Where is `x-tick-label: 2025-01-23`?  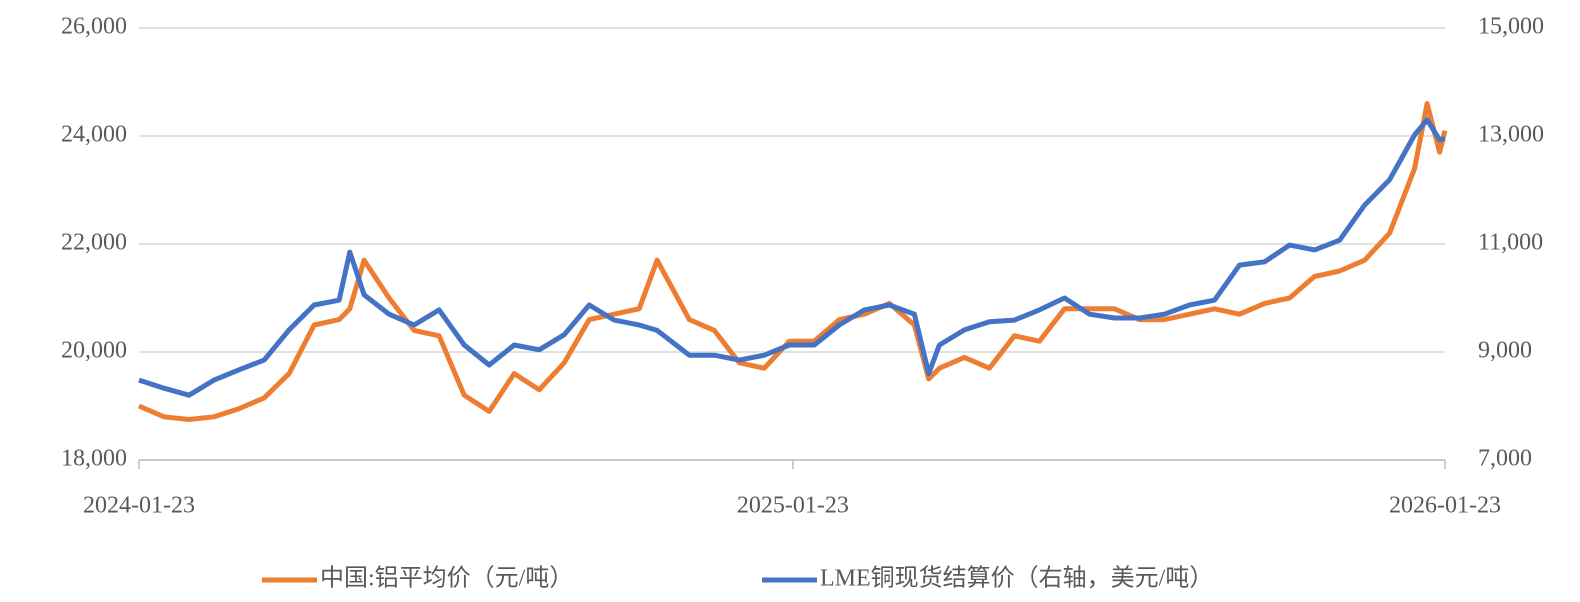
x-tick-label: 2025-01-23 is located at coordinates (793, 506).